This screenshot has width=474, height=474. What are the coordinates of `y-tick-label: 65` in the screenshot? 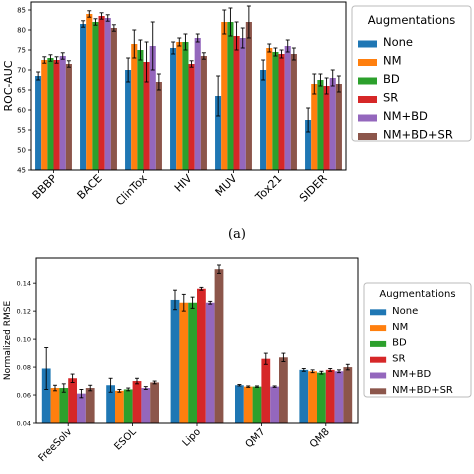 It's located at (21, 91).